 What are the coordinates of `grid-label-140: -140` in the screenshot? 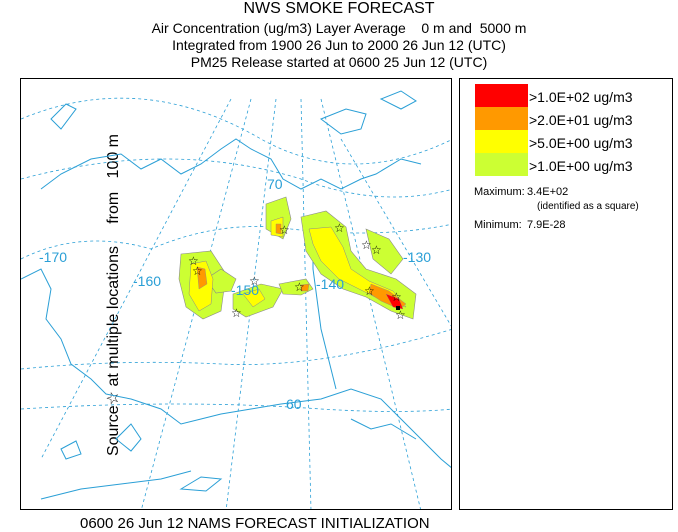 It's located at (330, 284).